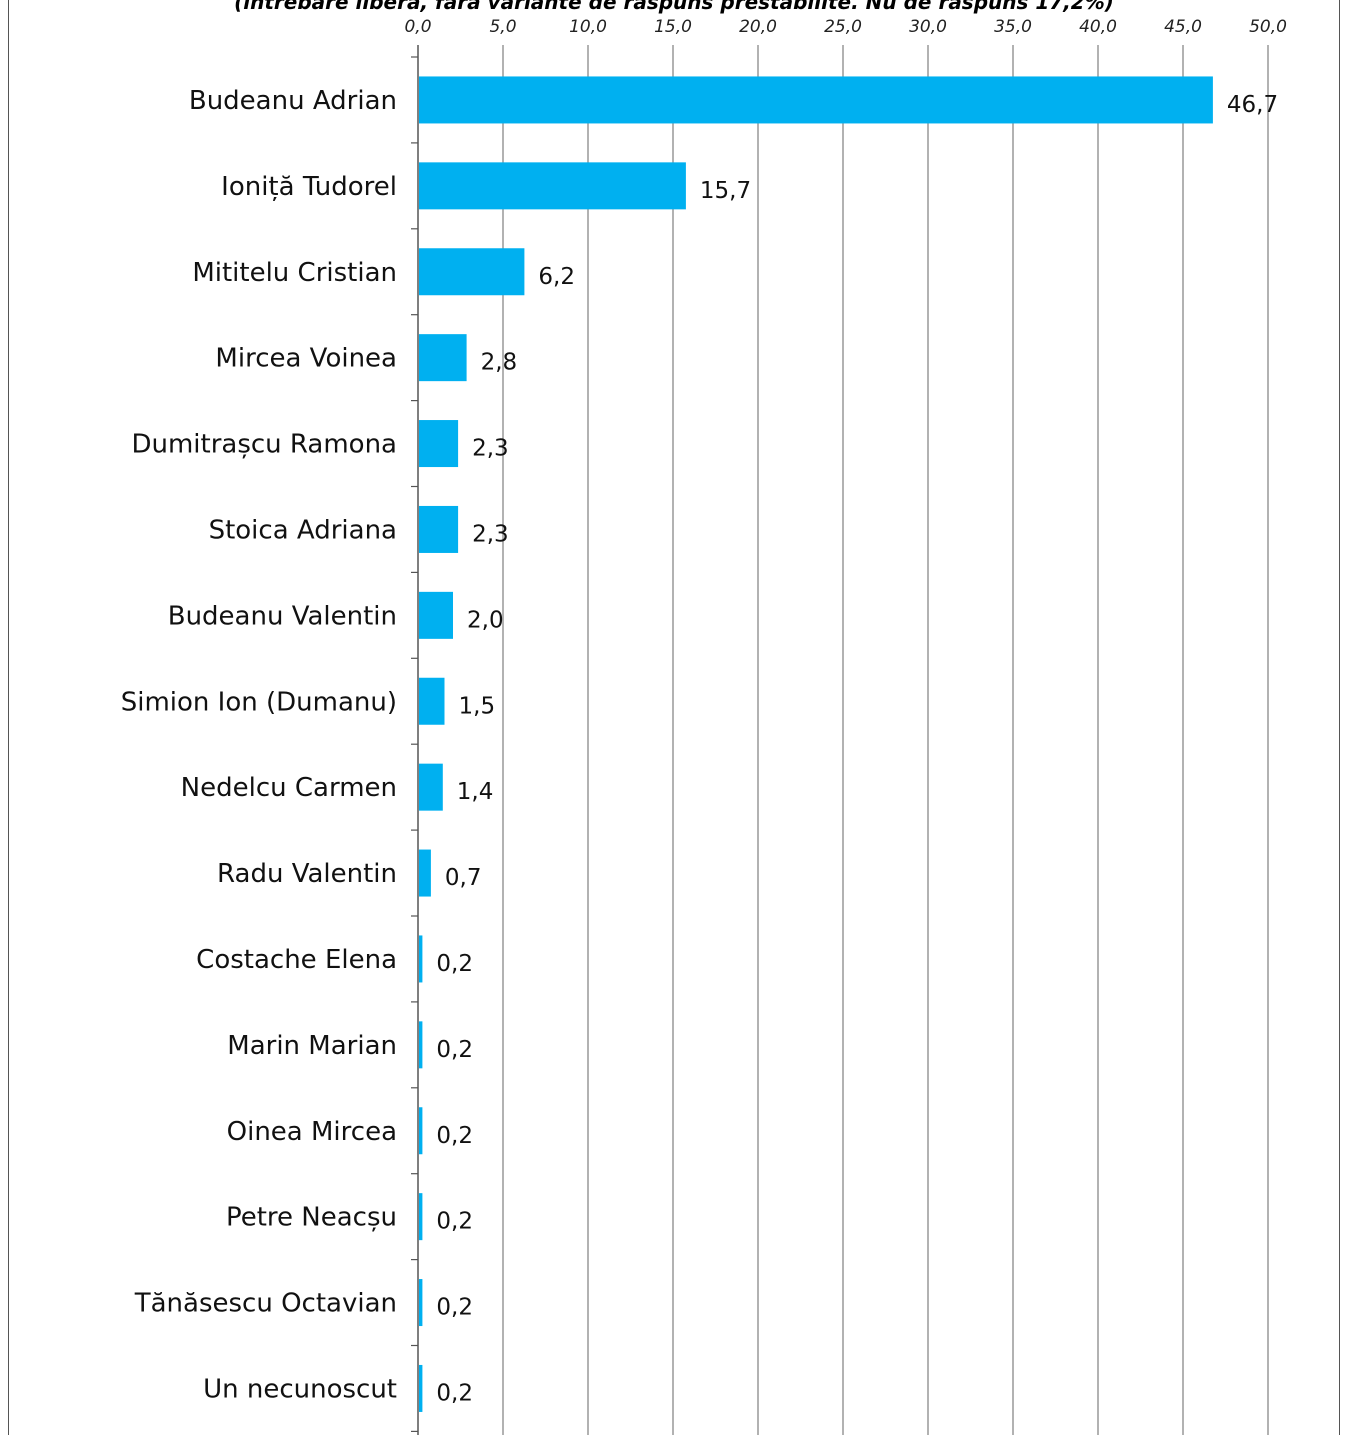 This screenshot has height=1435, width=1348. I want to click on category-label: Mititelu Cristian, so click(294, 273).